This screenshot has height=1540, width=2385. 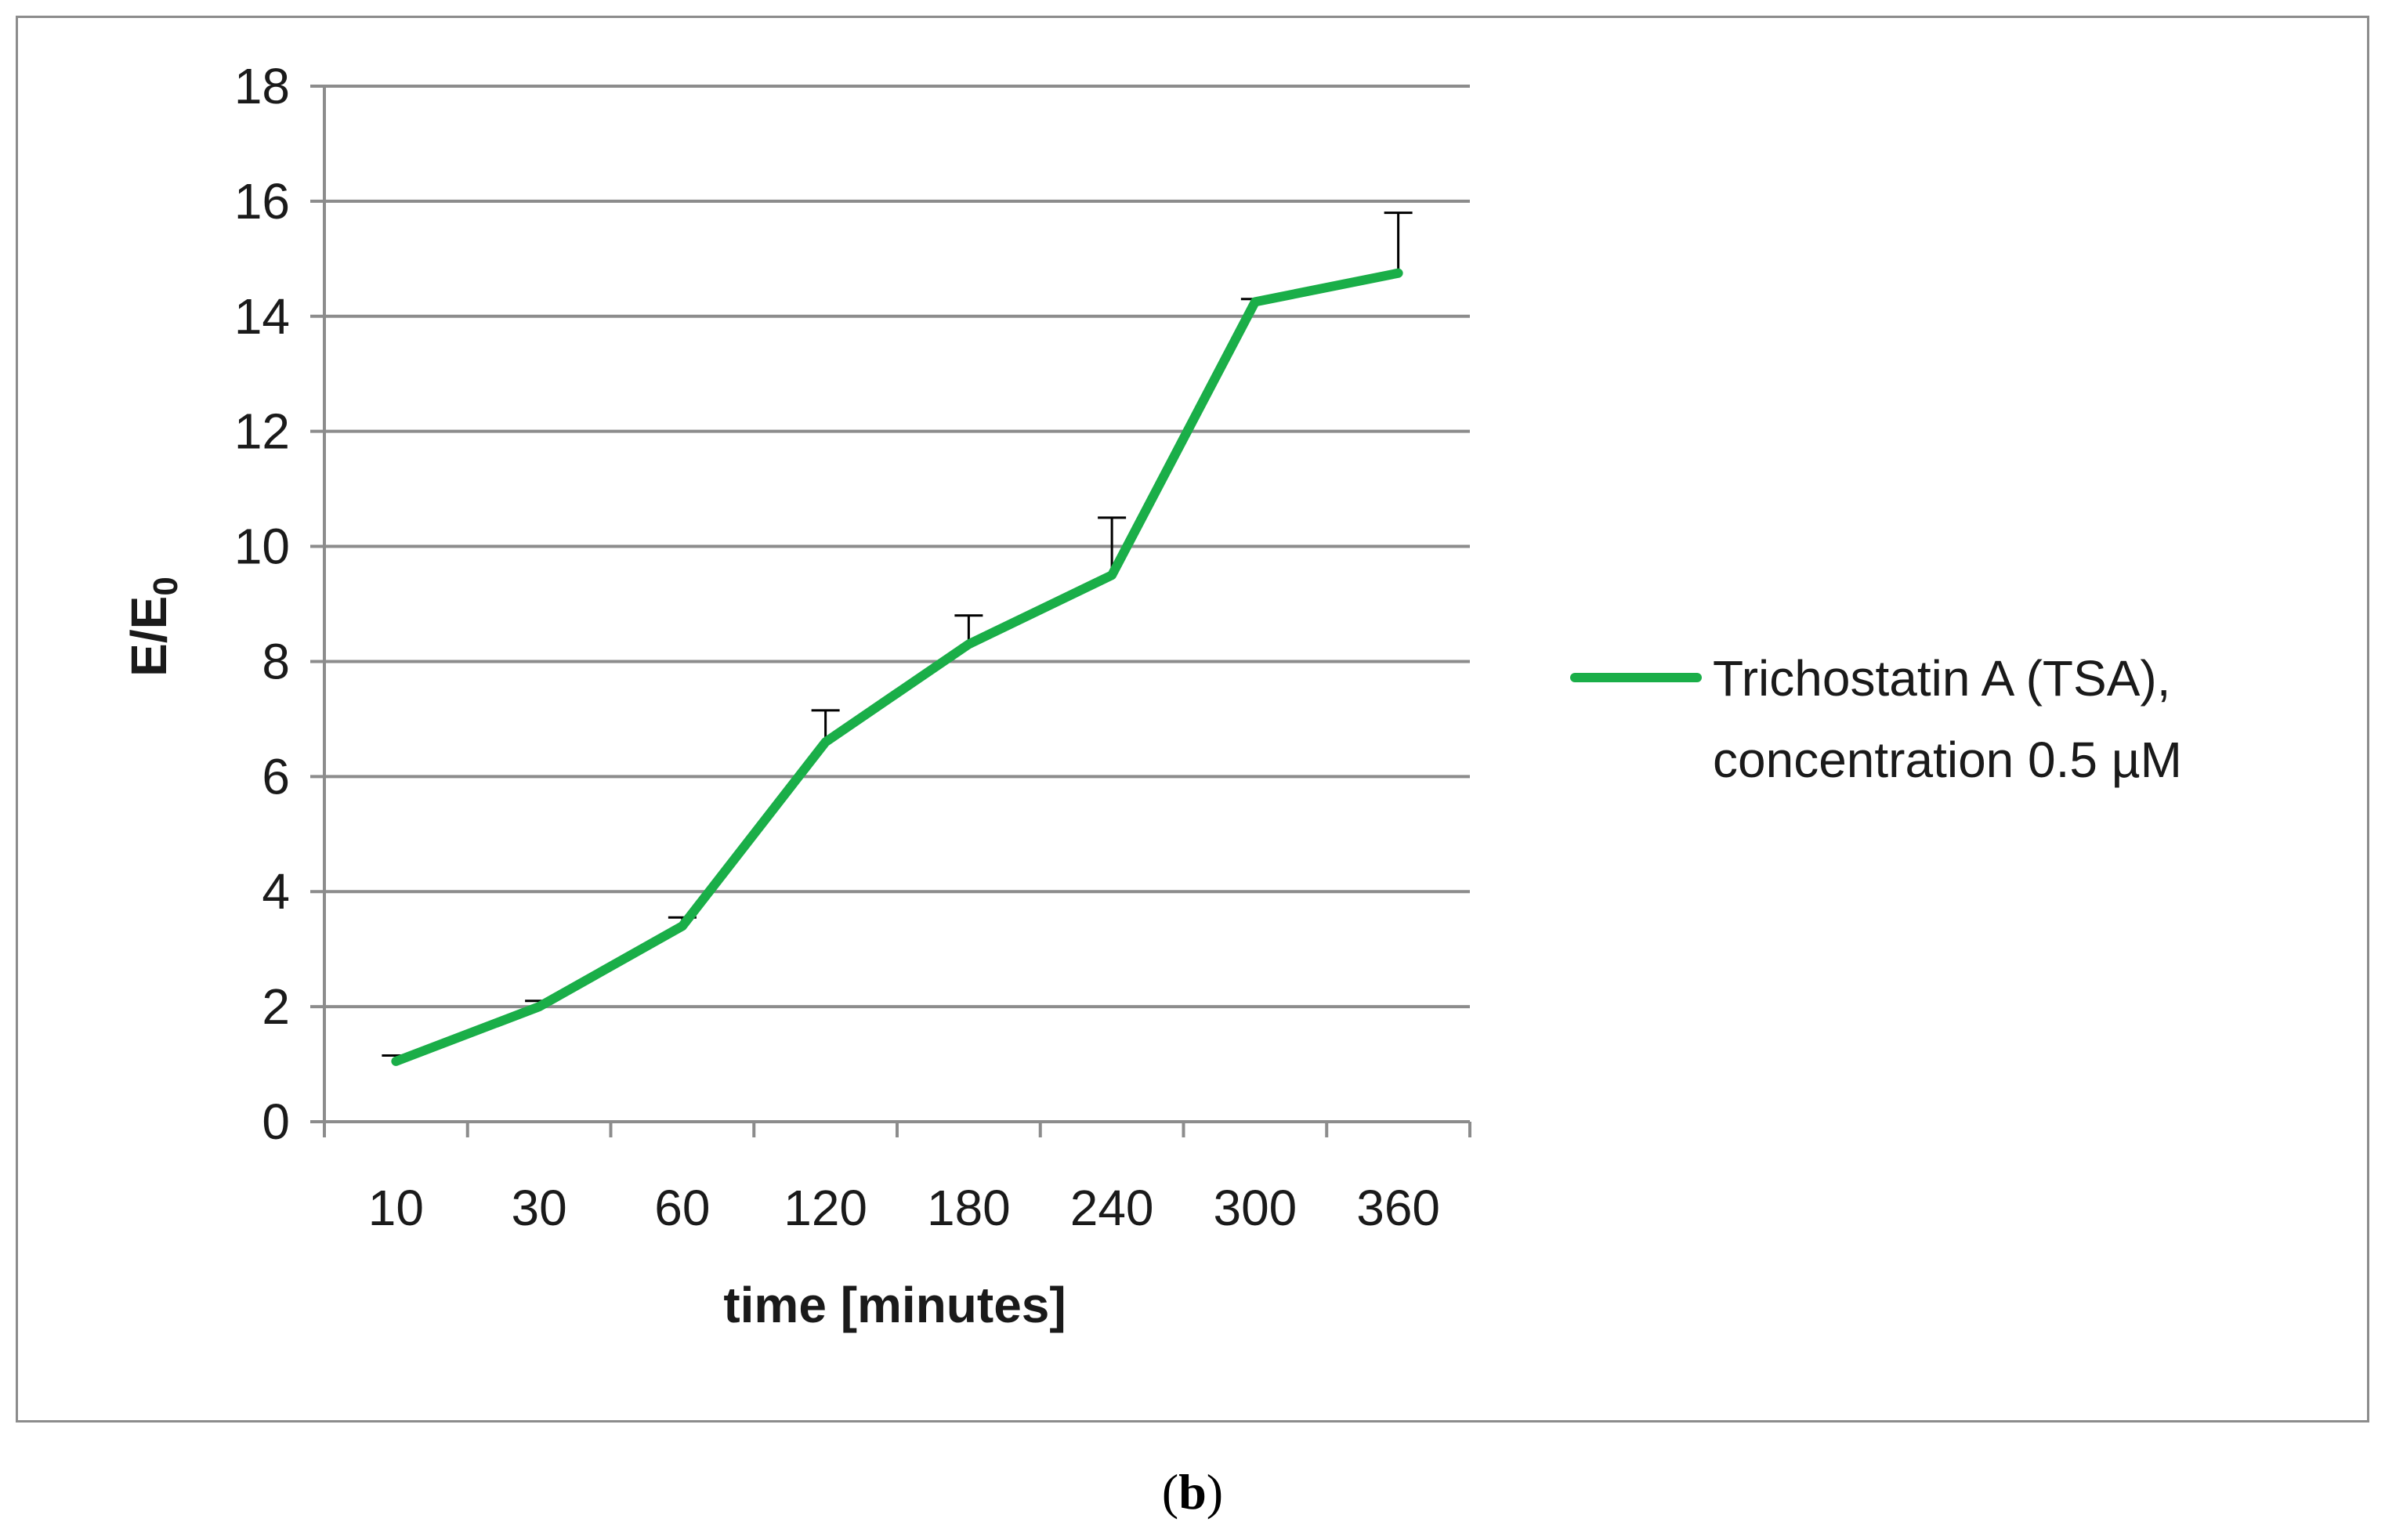 I want to click on x-tick-label: 60, so click(x=682, y=1208).